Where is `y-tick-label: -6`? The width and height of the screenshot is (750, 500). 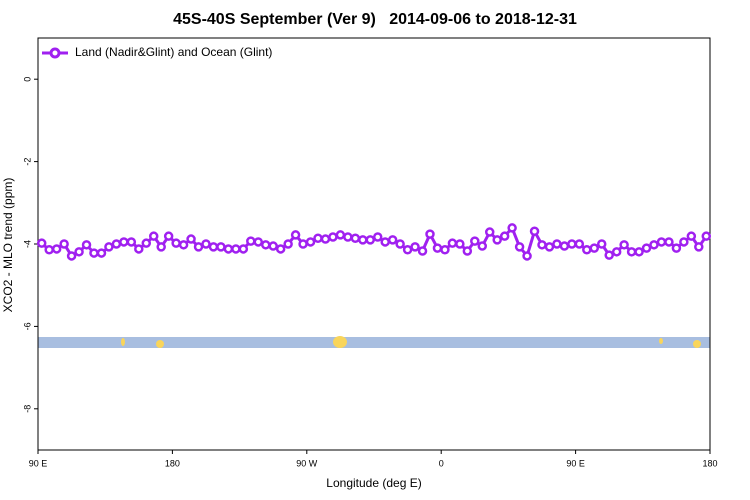
y-tick-label: -6 is located at coordinates (27, 326).